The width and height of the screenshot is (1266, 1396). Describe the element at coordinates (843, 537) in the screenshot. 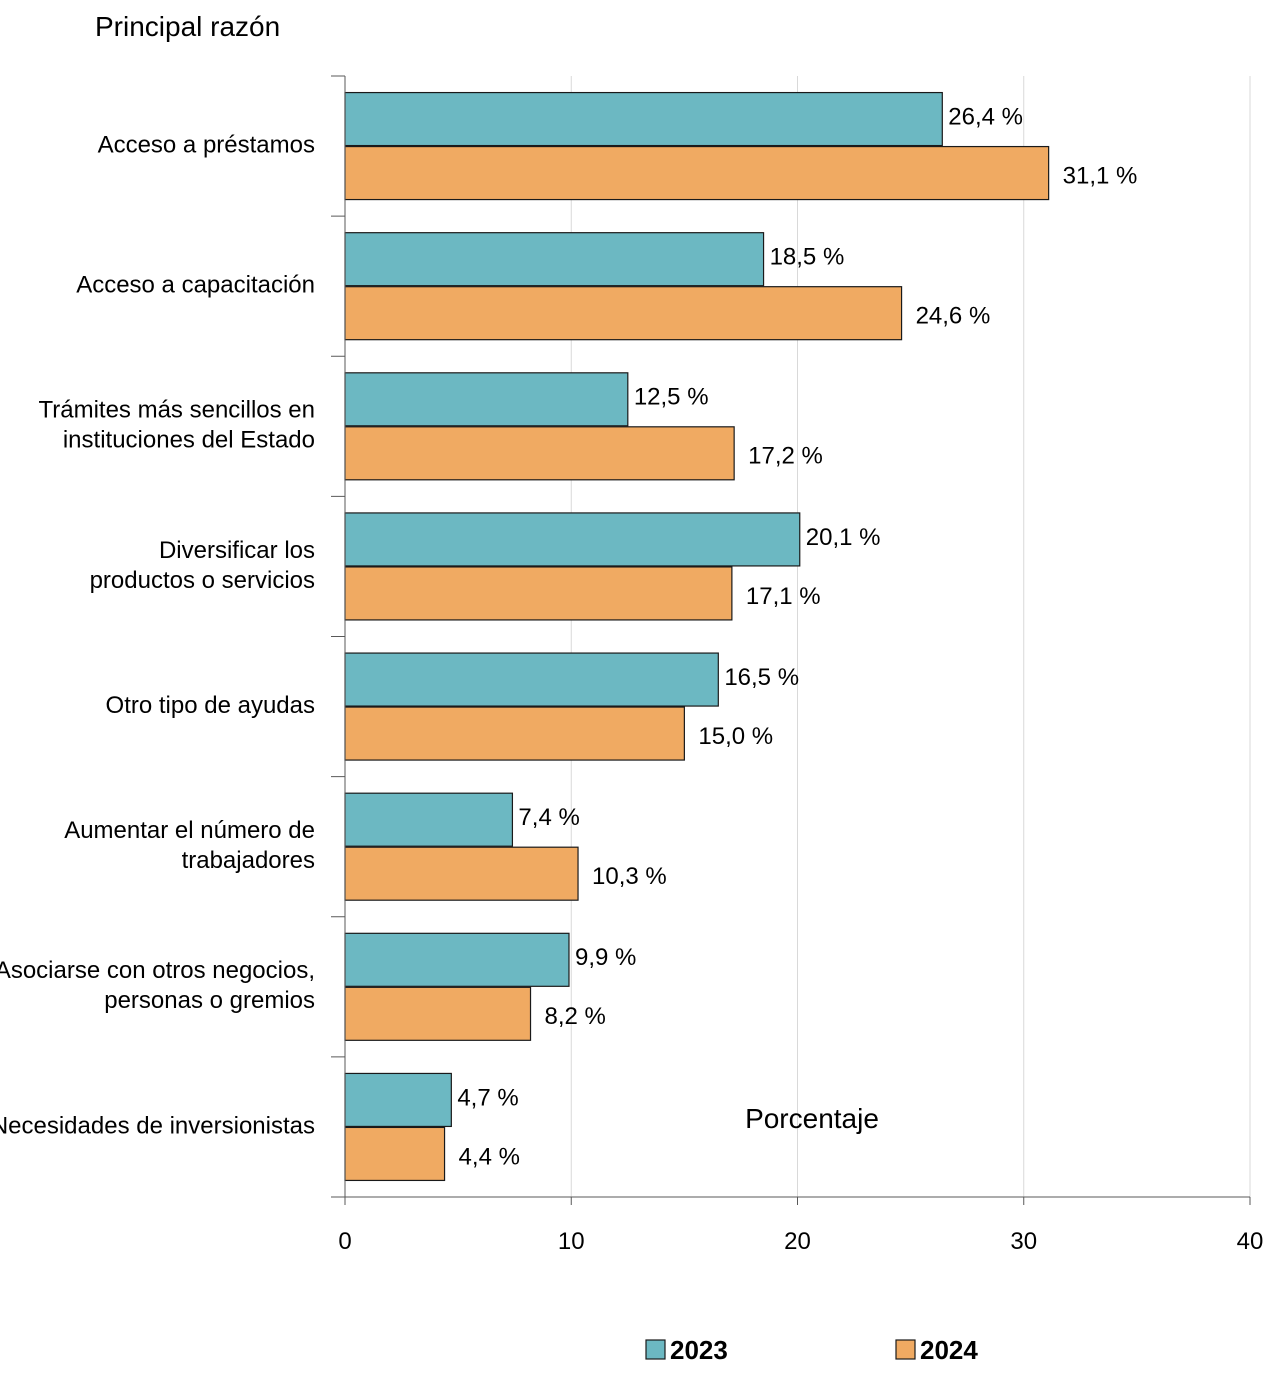

I see `data-label: 20,1 %` at that location.